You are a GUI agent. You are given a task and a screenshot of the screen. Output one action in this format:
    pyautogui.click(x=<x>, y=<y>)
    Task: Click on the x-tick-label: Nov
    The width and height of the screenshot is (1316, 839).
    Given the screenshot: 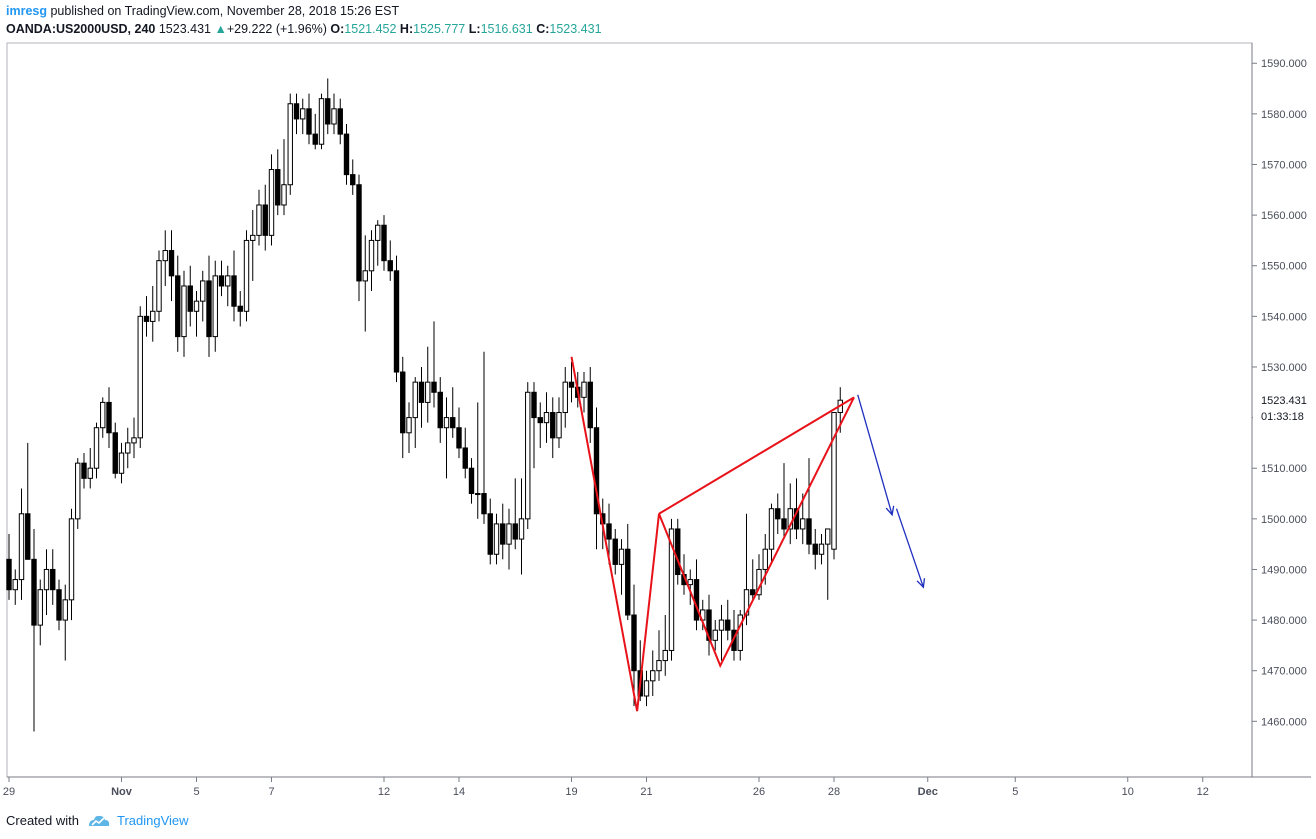 What is the action you would take?
    pyautogui.click(x=122, y=792)
    